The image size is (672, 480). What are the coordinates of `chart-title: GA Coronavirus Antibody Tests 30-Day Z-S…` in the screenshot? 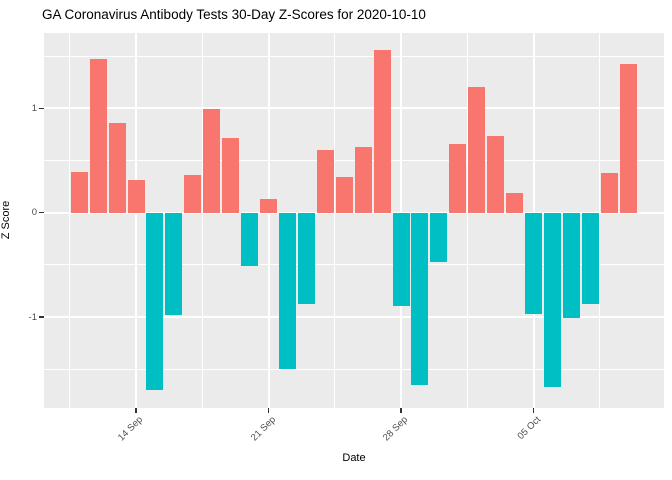 It's located at (234, 14).